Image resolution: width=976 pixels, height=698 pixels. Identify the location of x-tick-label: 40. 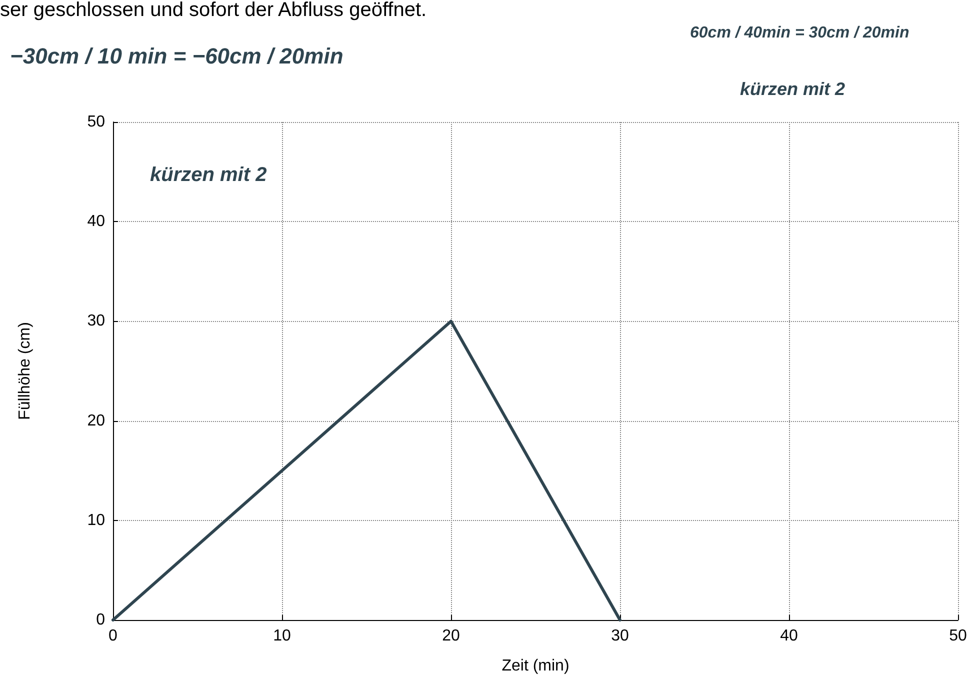
(789, 636).